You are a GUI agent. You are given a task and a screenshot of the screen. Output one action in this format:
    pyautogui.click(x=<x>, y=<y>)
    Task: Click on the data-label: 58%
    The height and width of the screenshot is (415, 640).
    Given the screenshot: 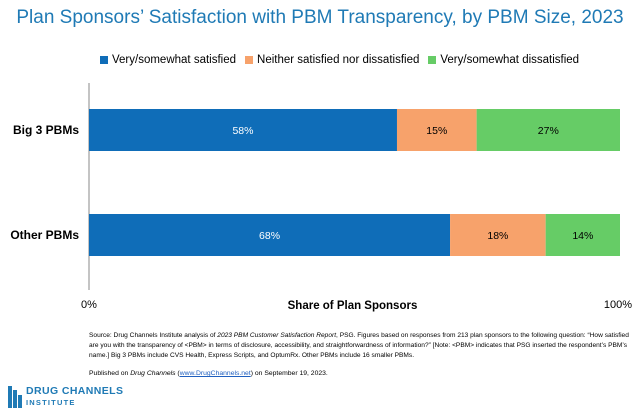 What is the action you would take?
    pyautogui.click(x=242, y=131)
    